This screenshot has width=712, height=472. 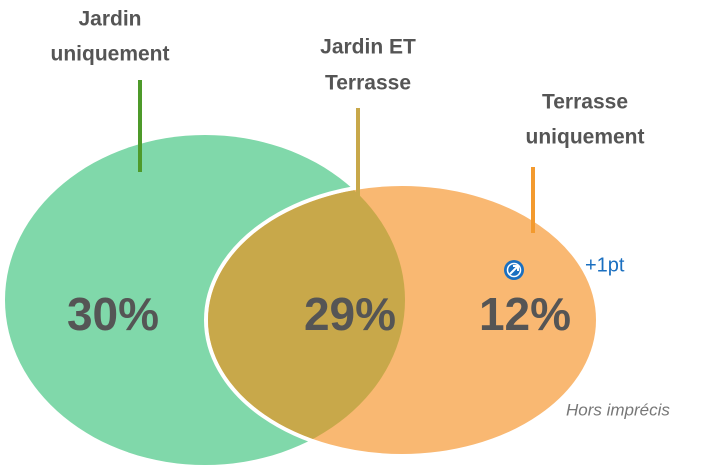 I want to click on region-value: 30%, so click(x=113, y=314).